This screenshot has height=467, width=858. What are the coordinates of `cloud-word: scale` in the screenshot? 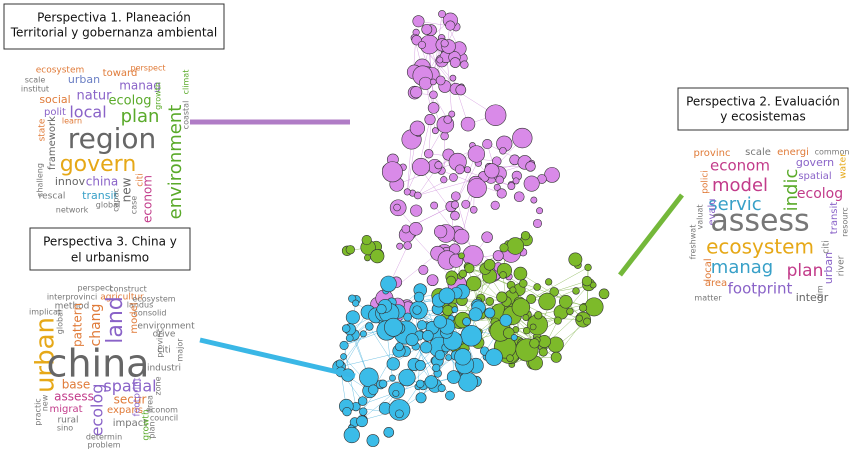 It's located at (758, 152).